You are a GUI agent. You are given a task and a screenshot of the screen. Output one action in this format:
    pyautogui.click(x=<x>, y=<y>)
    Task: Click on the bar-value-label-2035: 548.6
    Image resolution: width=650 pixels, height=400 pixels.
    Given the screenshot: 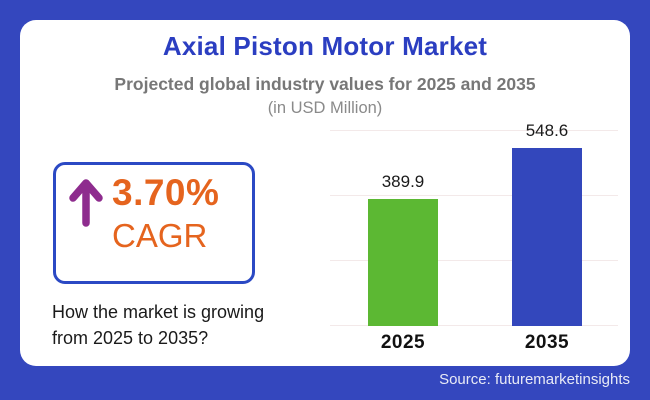 What is the action you would take?
    pyautogui.click(x=547, y=130)
    